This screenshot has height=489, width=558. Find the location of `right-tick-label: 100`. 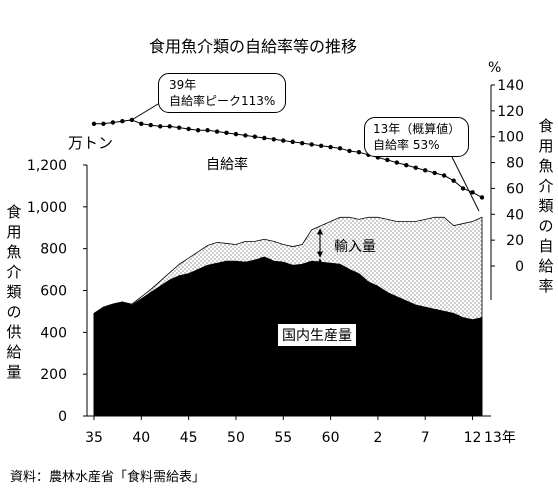

right-tick-label: 100 is located at coordinates (510, 138).